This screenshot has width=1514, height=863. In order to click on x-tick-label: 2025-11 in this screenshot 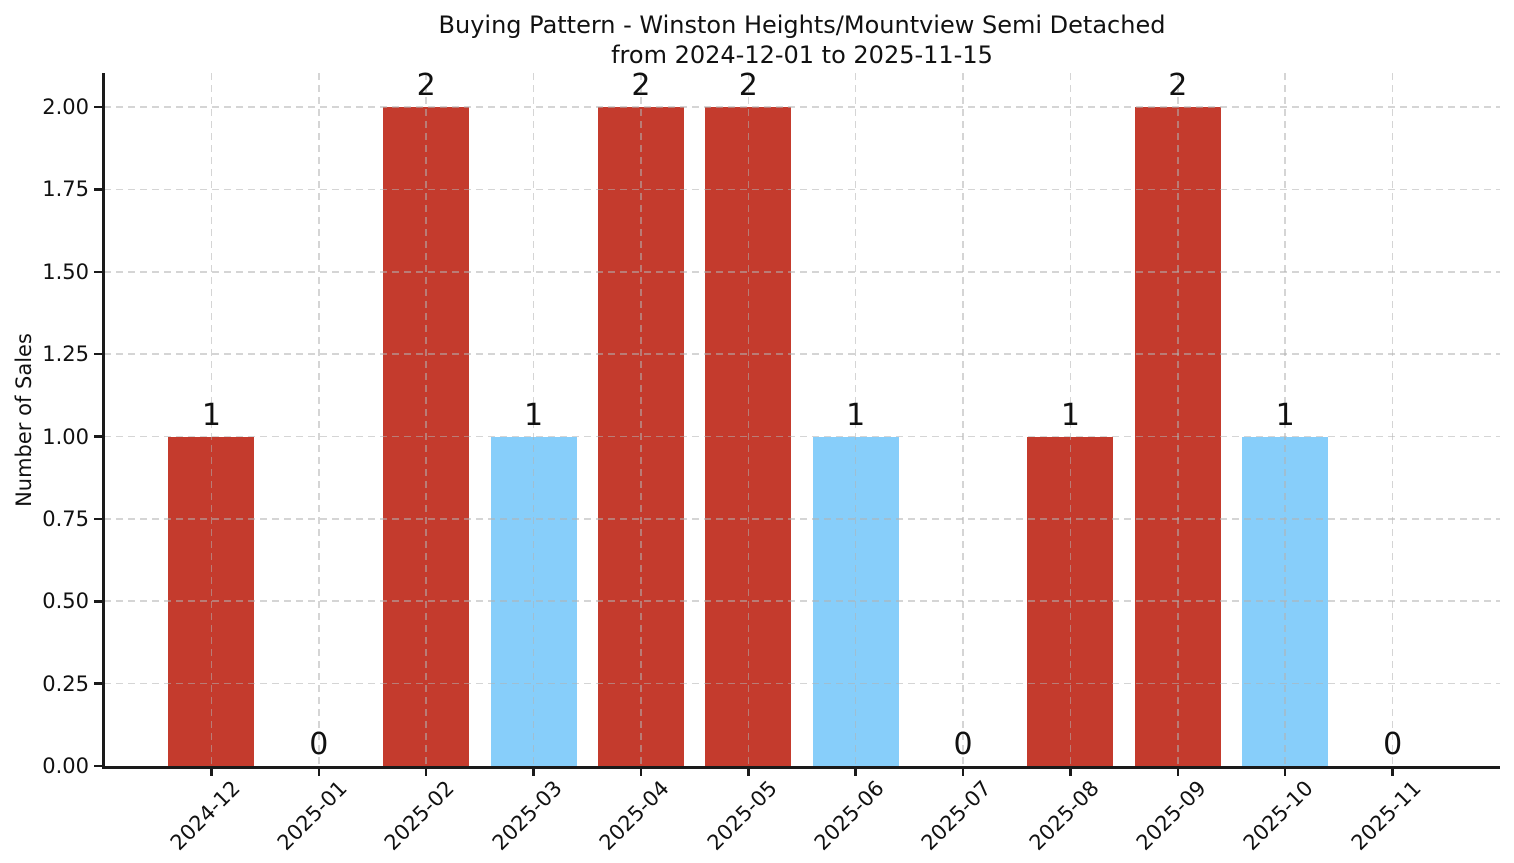, I will do `click(1386, 816)`.